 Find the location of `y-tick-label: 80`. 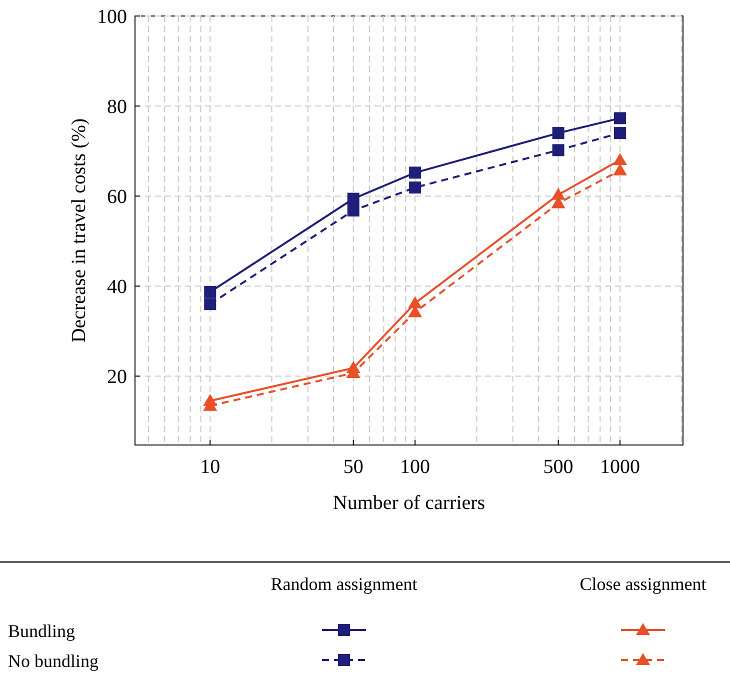

y-tick-label: 80 is located at coordinates (117, 107).